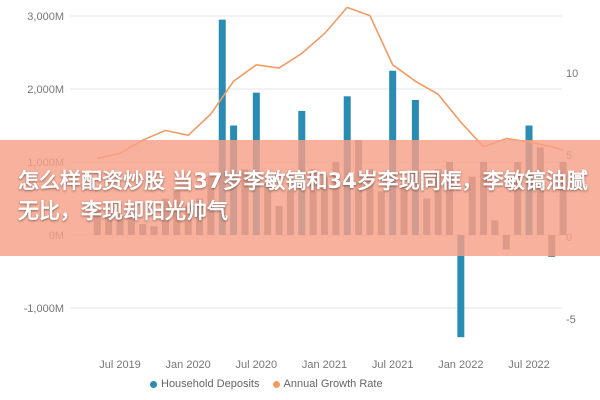 The width and height of the screenshot is (600, 400). I want to click on legend-label-deposits: Household Deposits, so click(210, 384).